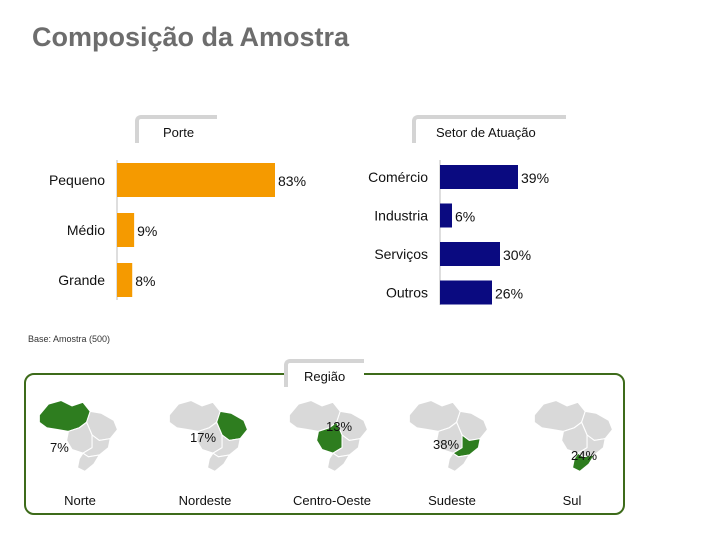 Image resolution: width=720 pixels, height=540 pixels. I want to click on brazil-map-norte, so click(78, 436).